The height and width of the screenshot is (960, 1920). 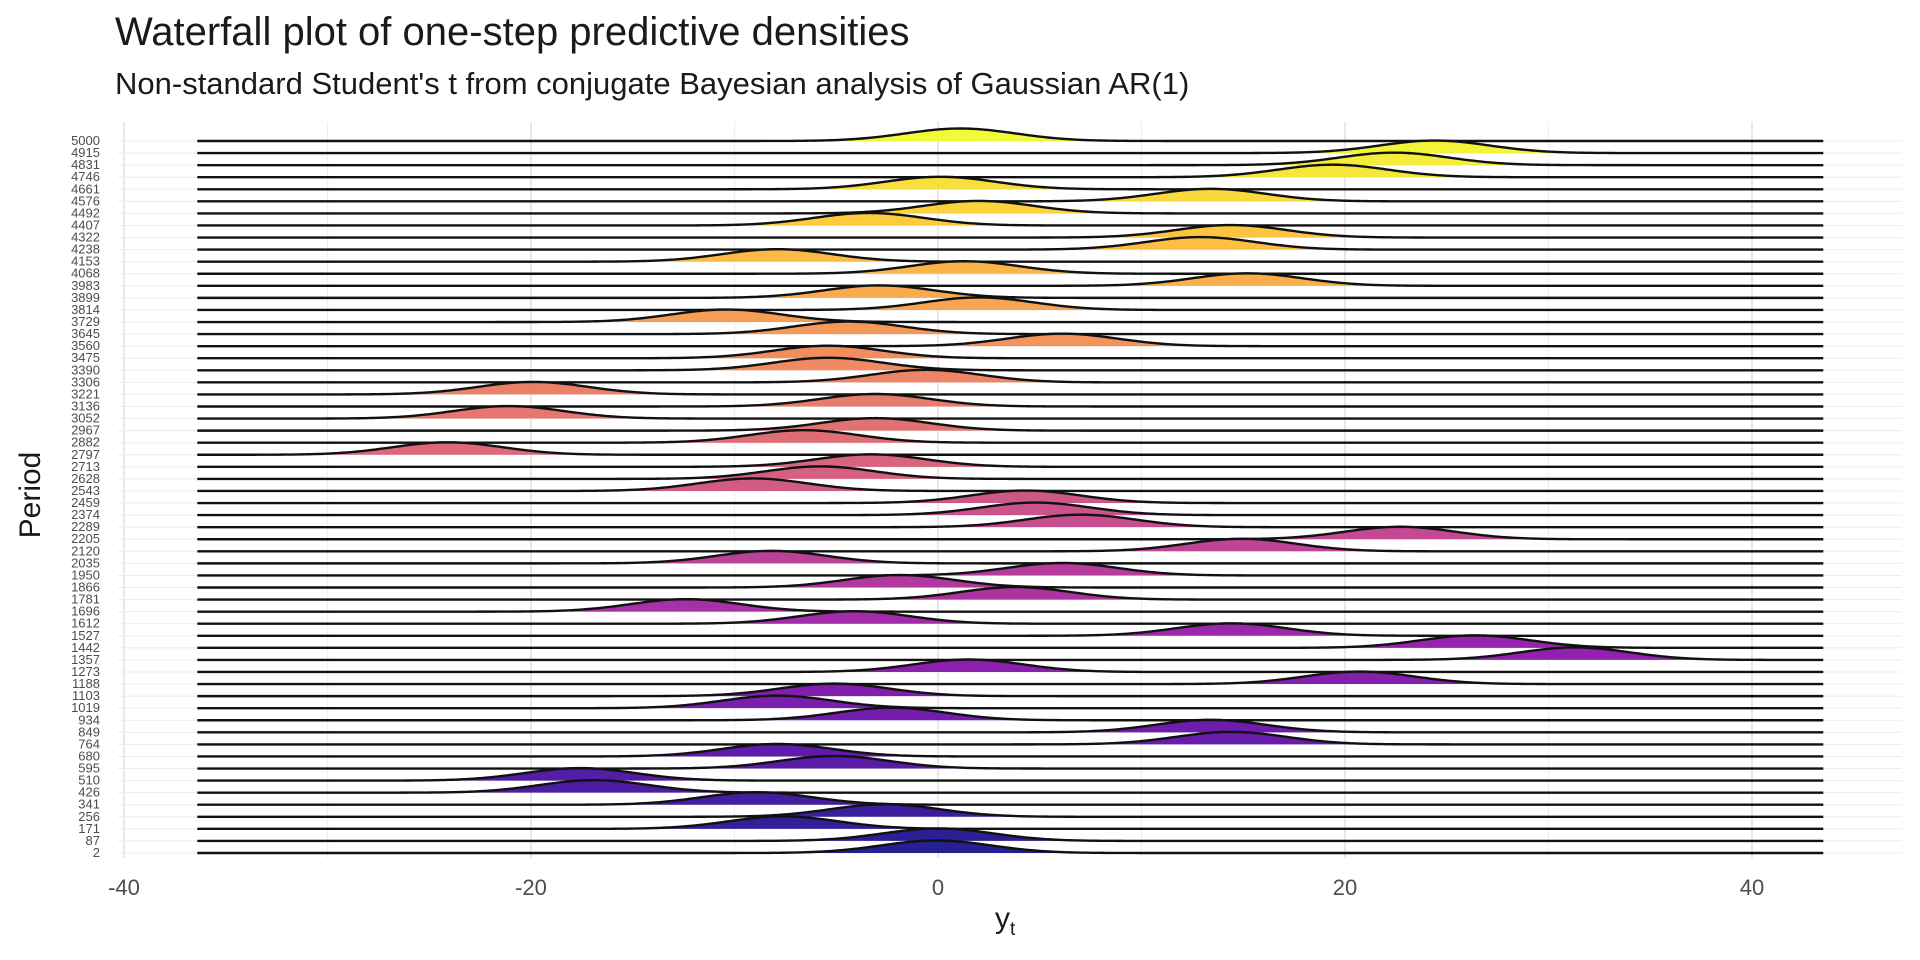 I want to click on y-tick-label: 87, so click(x=93, y=840).